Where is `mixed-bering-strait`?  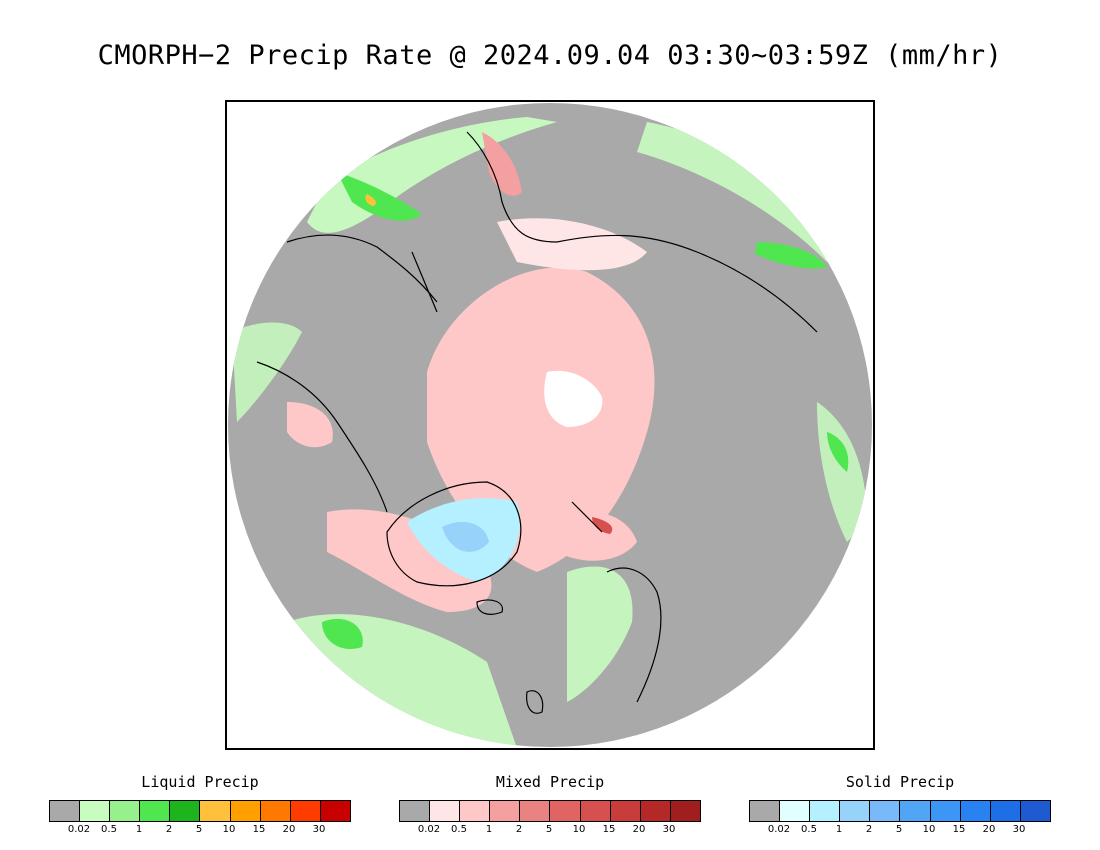 mixed-bering-strait is located at coordinates (502, 164).